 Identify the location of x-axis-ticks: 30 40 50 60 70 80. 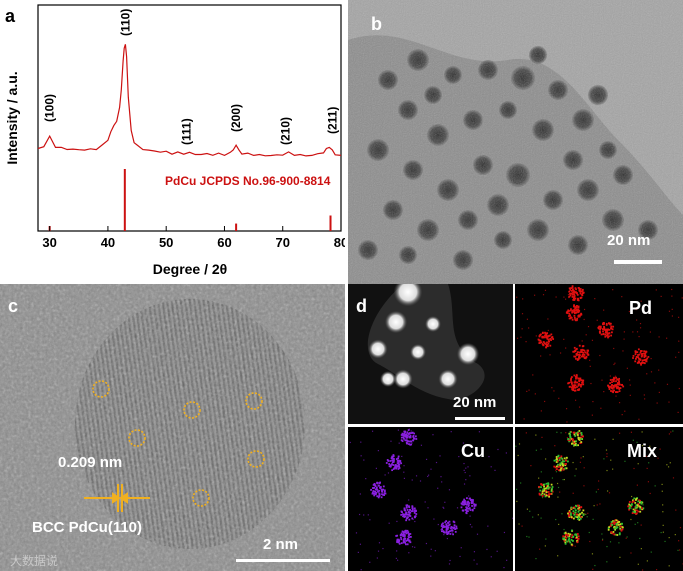
(193, 238).